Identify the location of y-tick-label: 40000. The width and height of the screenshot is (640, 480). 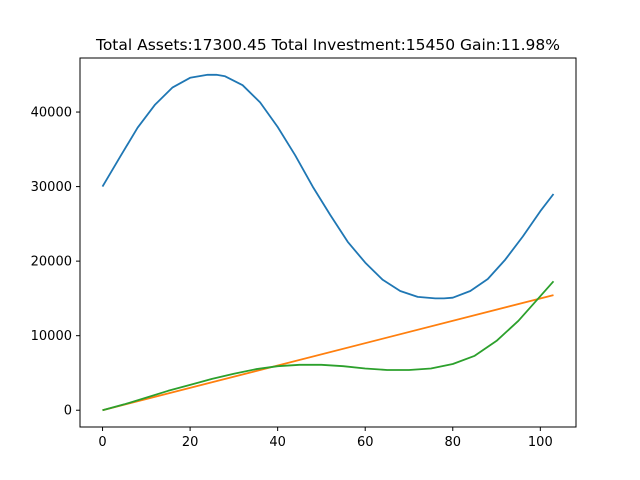
(51, 113).